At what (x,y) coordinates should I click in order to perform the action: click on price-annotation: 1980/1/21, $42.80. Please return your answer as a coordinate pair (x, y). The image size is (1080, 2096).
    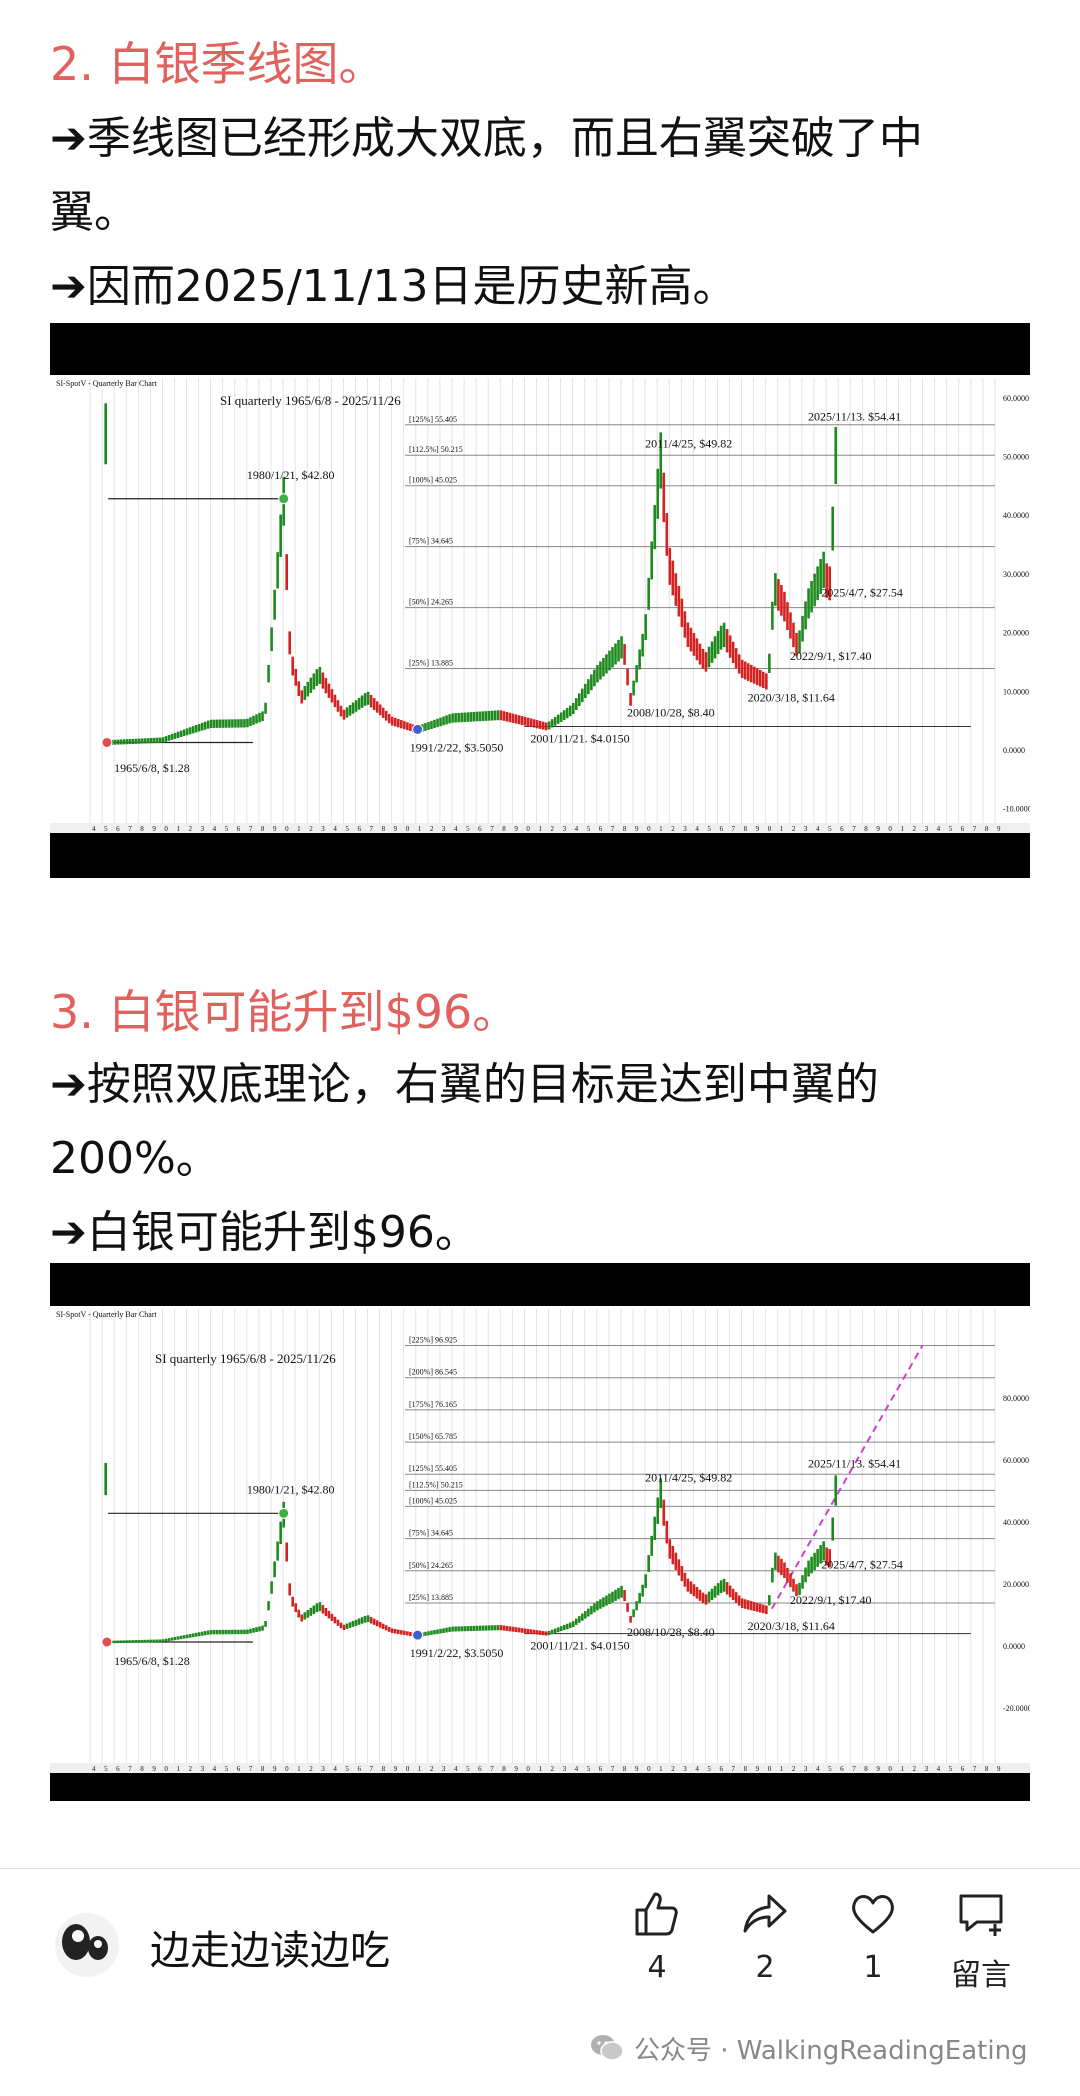
    Looking at the image, I should click on (291, 475).